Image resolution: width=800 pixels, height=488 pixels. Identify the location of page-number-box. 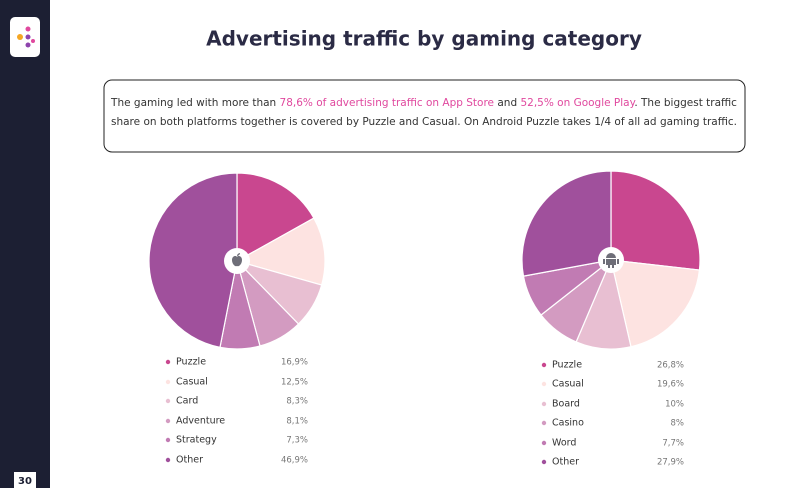
(25, 480).